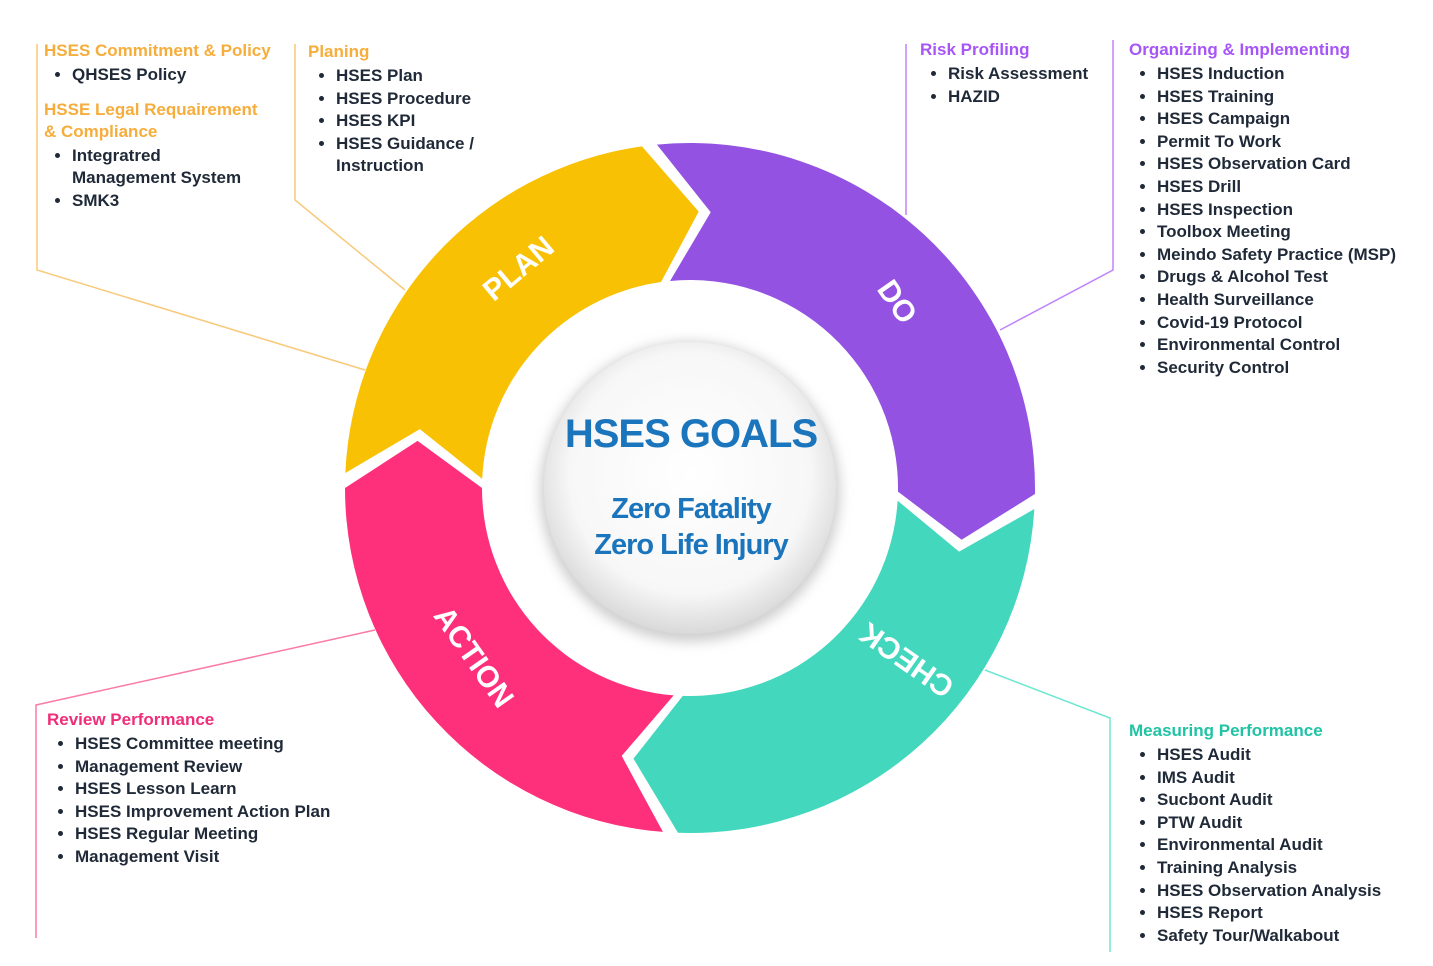 This screenshot has height=966, width=1433. Describe the element at coordinates (1029, 74) in the screenshot. I see `list-item: Risk Assessment` at that location.